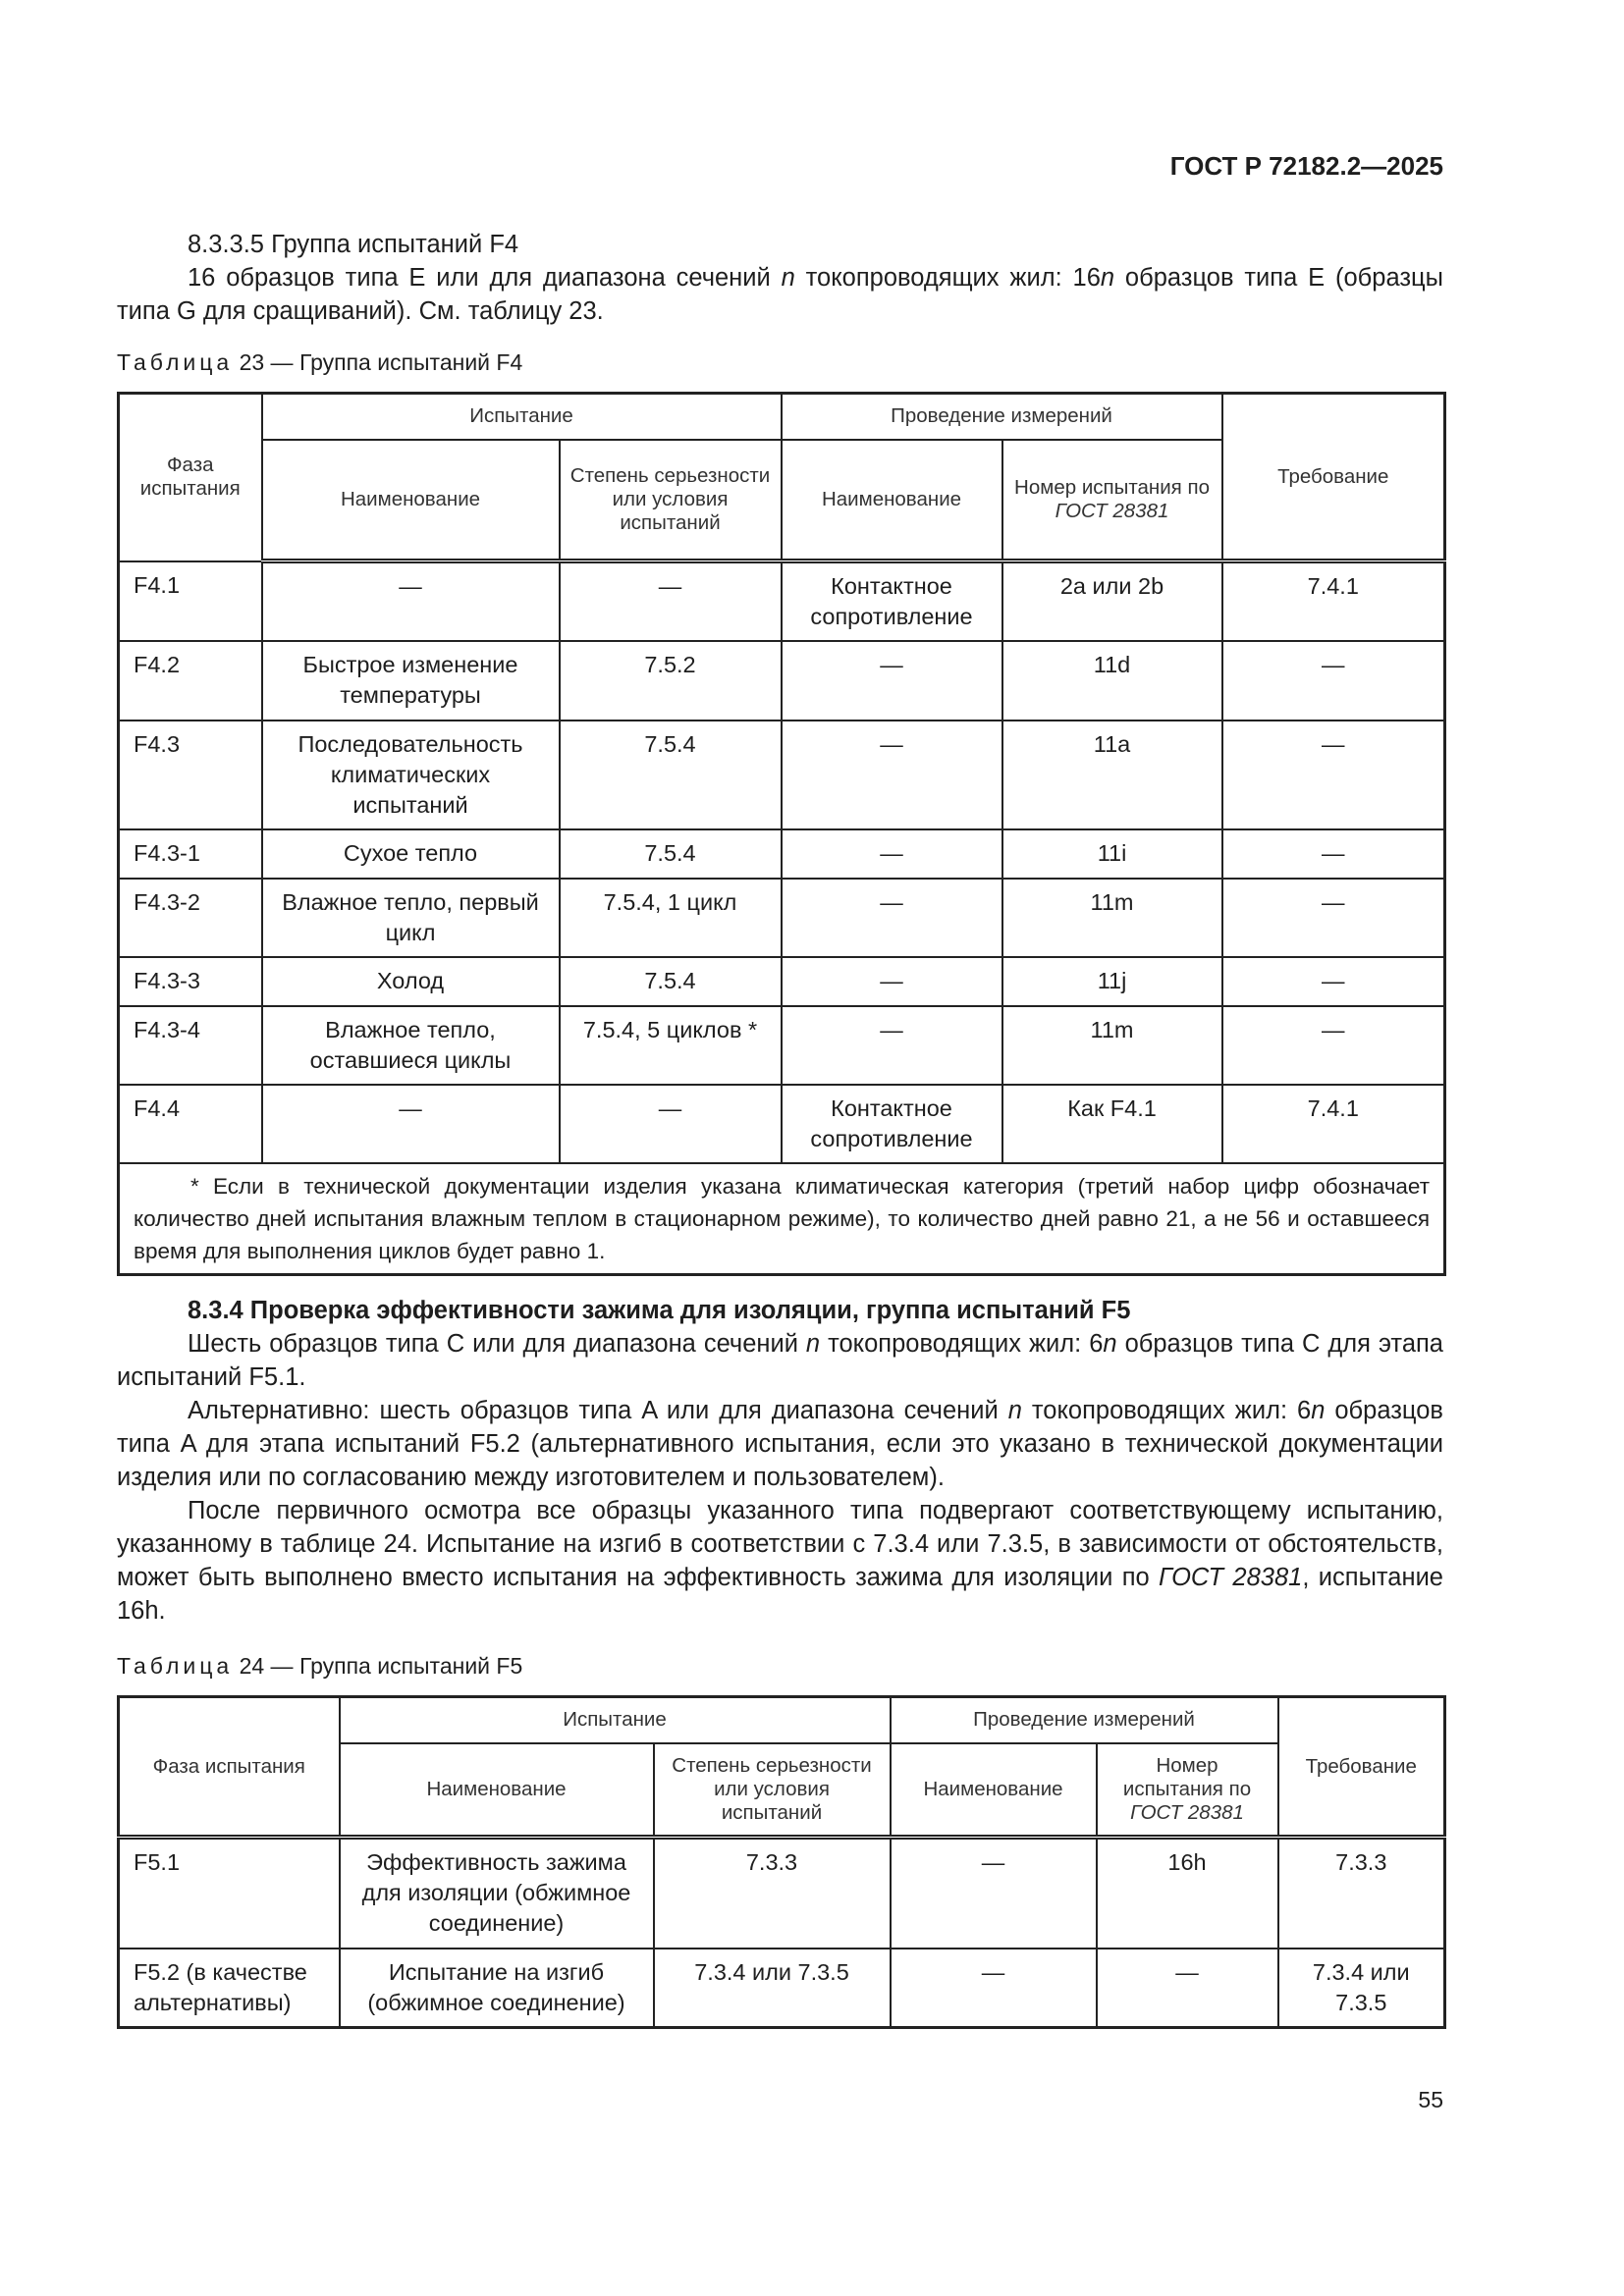 The width and height of the screenshot is (1624, 2296). What do you see at coordinates (410, 1046) in the screenshot?
I see `table-cell: Влажное тепло, оставшиеся циклы` at bounding box center [410, 1046].